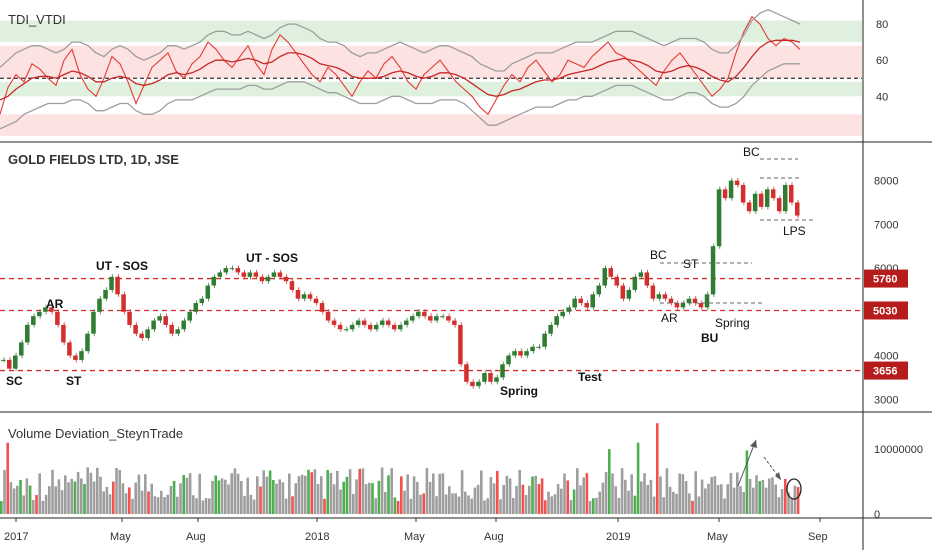 The image size is (932, 550). Describe the element at coordinates (886, 310) in the screenshot. I see `price-level-tag-bg` at that location.